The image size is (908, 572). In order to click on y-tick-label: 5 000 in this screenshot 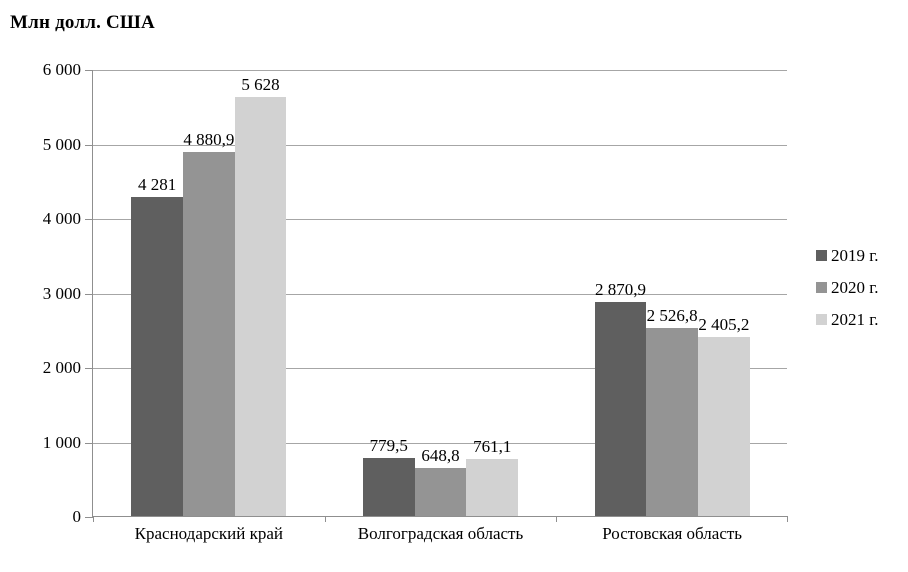, I will do `click(61, 144)`.